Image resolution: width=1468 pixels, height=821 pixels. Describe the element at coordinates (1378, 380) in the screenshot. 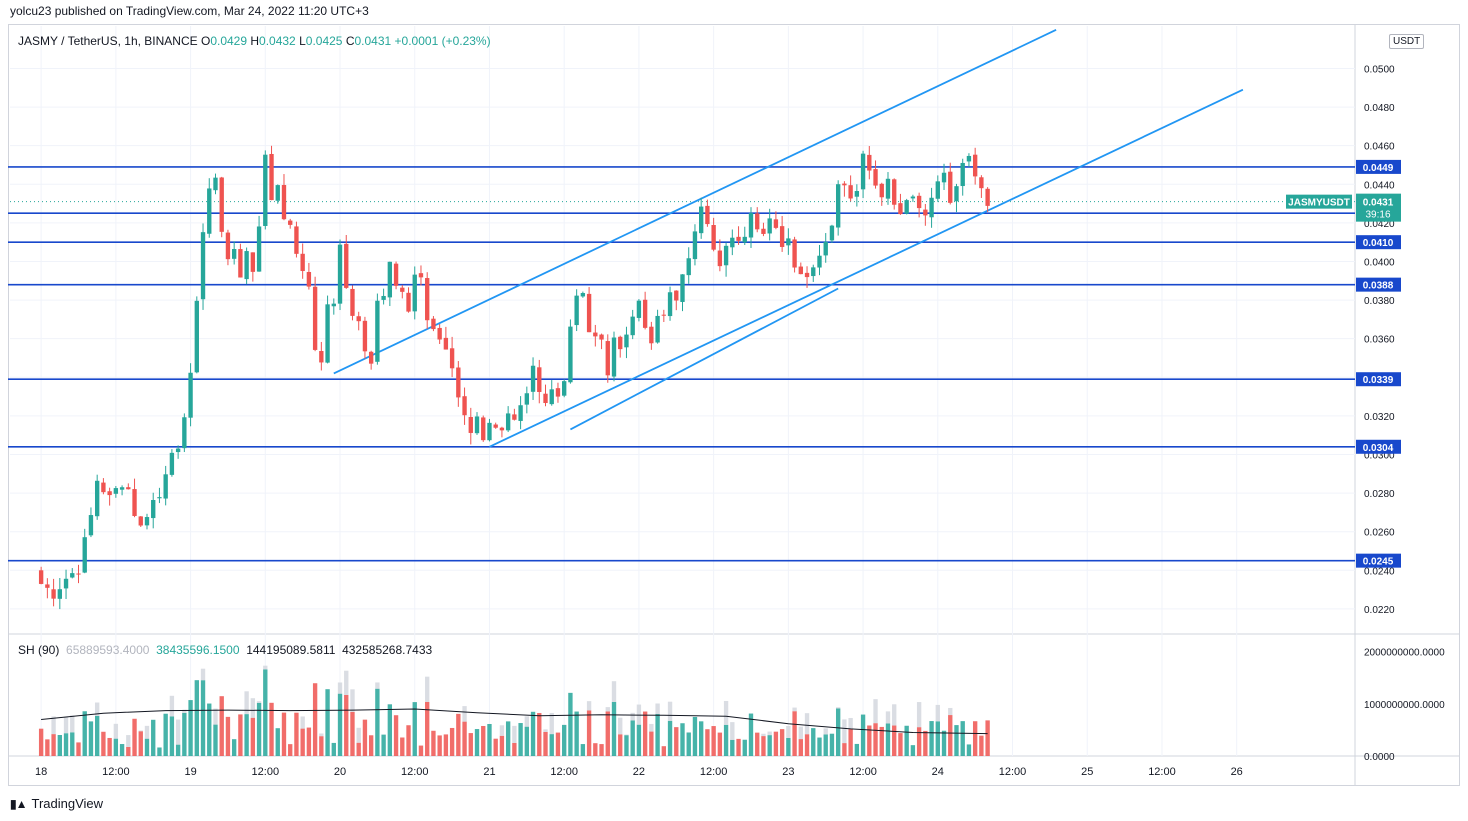

I see `level-tag-label: 0.0339` at that location.